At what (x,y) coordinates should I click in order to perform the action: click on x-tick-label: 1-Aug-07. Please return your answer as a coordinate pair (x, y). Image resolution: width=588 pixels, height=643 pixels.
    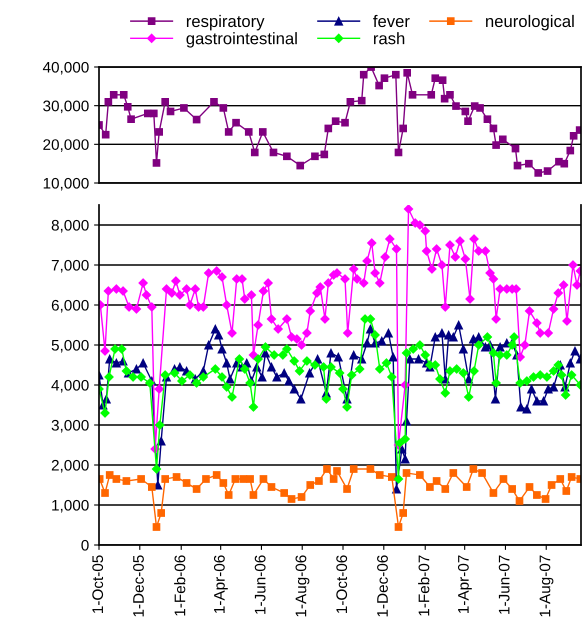
    Looking at the image, I should click on (547, 585).